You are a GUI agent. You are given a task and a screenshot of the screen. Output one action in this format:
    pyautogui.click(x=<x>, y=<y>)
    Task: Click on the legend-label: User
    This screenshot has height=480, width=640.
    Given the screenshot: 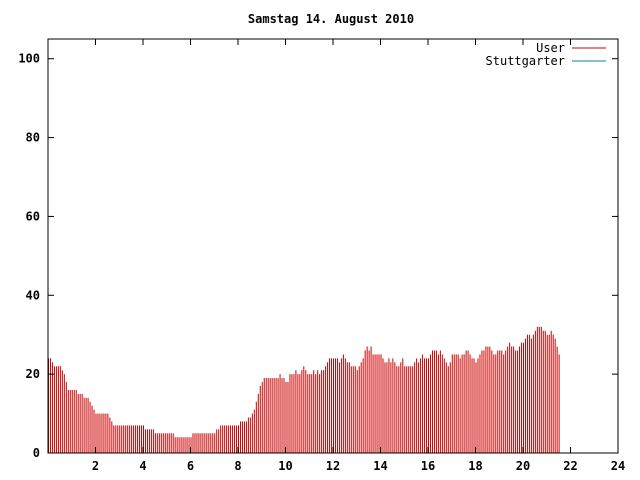 What is the action you would take?
    pyautogui.click(x=550, y=48)
    